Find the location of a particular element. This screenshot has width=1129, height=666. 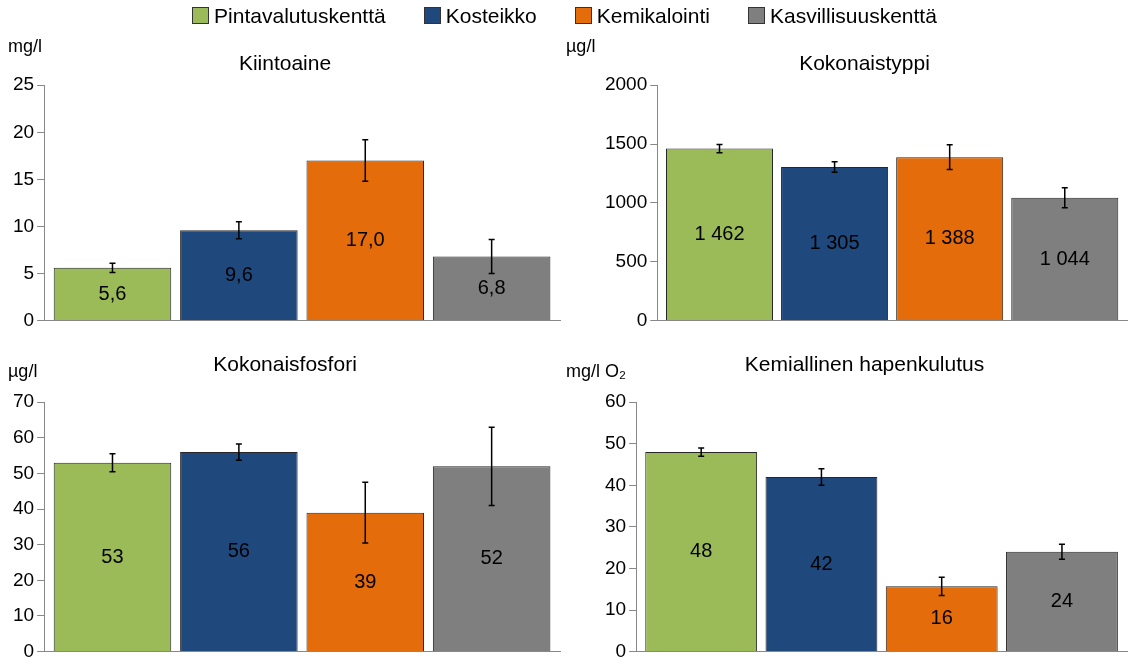

chart-title: Kemiallinen hapenkulutus is located at coordinates (864, 364).